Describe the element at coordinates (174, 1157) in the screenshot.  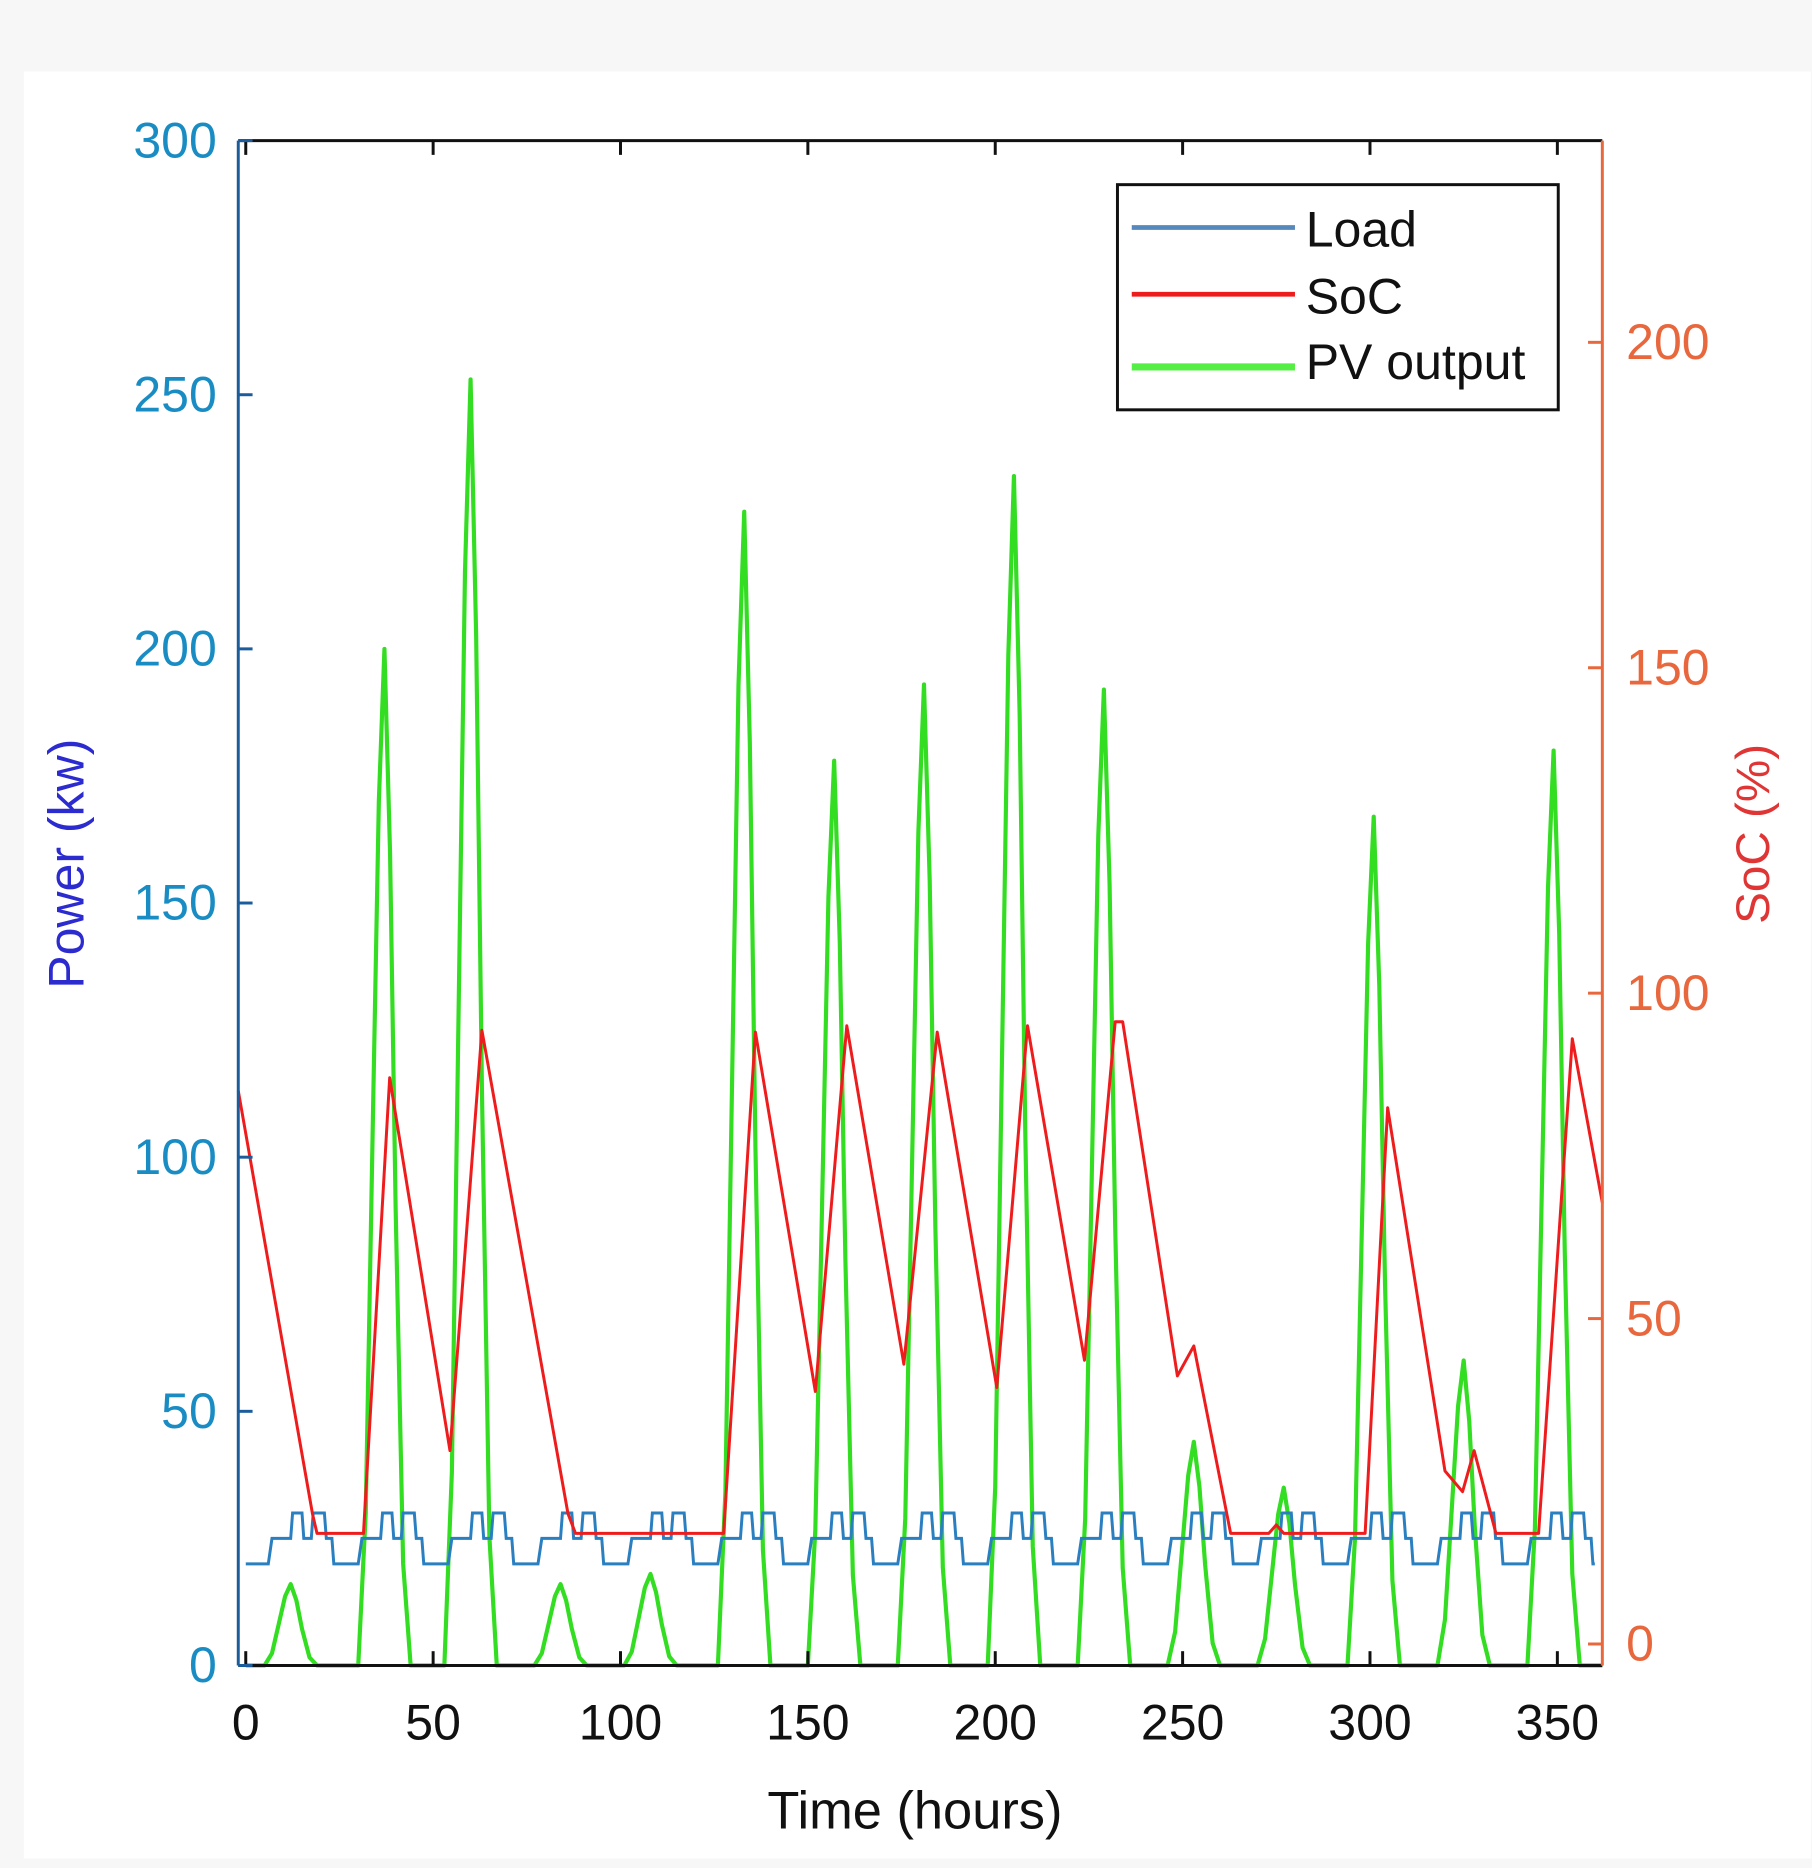
I see `y-tick-label-left: 100` at that location.